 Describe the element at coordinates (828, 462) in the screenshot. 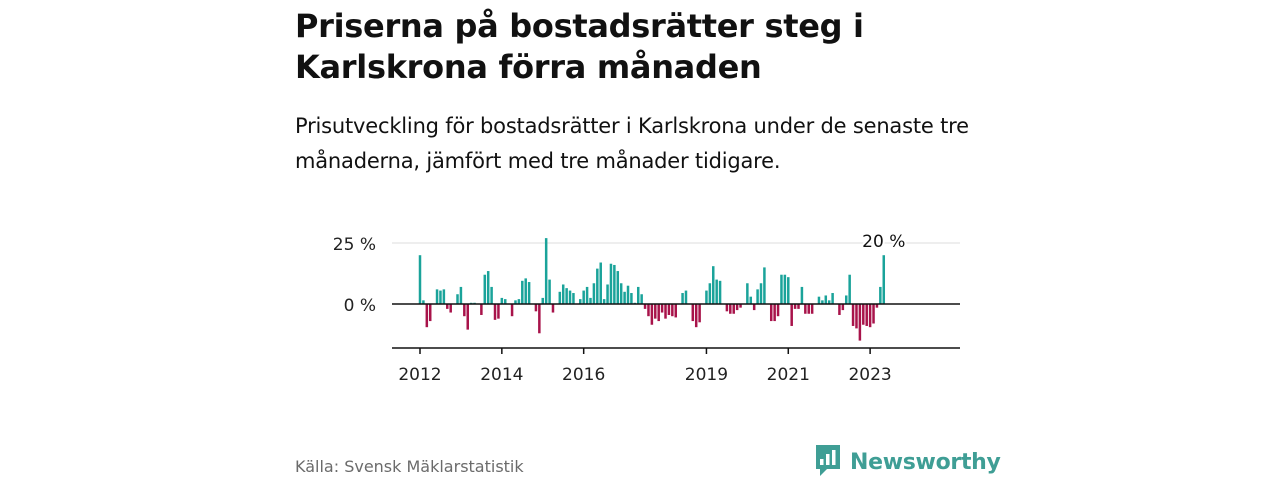

I see `bar-chart-speech-bubble-icon` at that location.